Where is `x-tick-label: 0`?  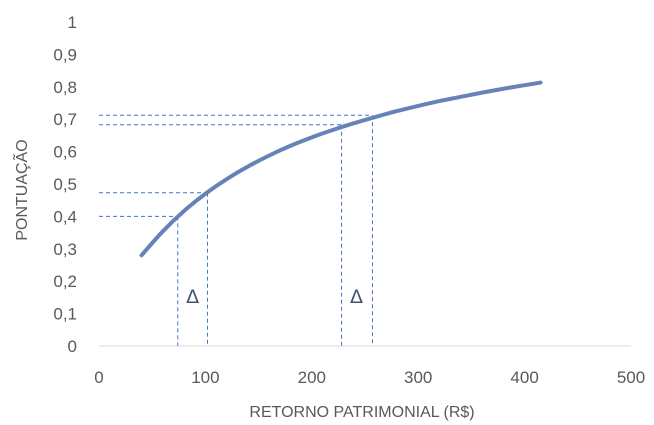 x-tick-label: 0 is located at coordinates (98, 377).